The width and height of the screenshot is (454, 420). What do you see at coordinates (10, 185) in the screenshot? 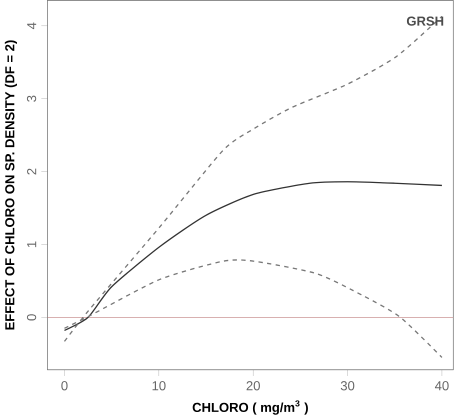
I see `y-axis-title: EFFECT OF CHLORO ON SP. DENSITY (DF = 2)` at bounding box center [10, 185].